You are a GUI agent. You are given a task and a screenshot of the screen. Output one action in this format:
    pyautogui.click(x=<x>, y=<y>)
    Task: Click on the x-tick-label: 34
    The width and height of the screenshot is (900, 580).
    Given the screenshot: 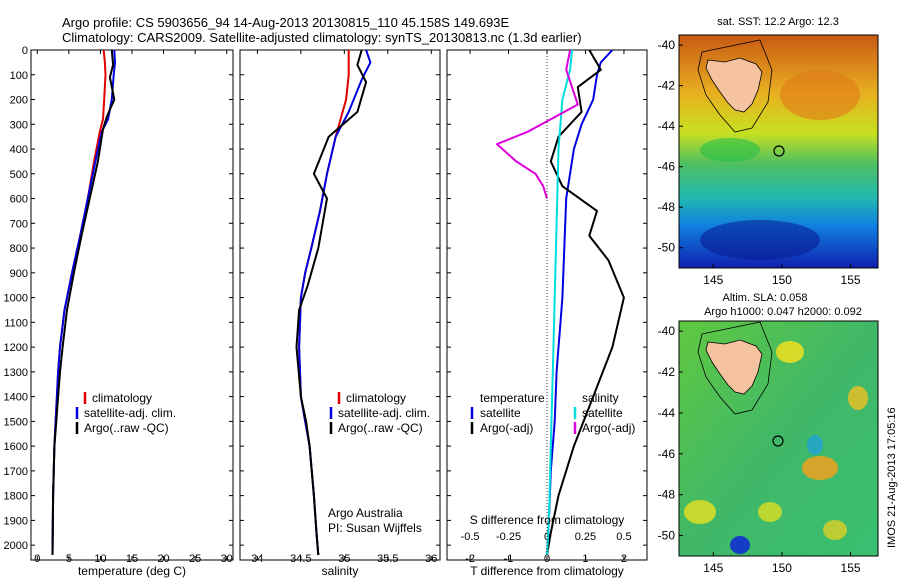 What is the action you would take?
    pyautogui.click(x=257, y=559)
    